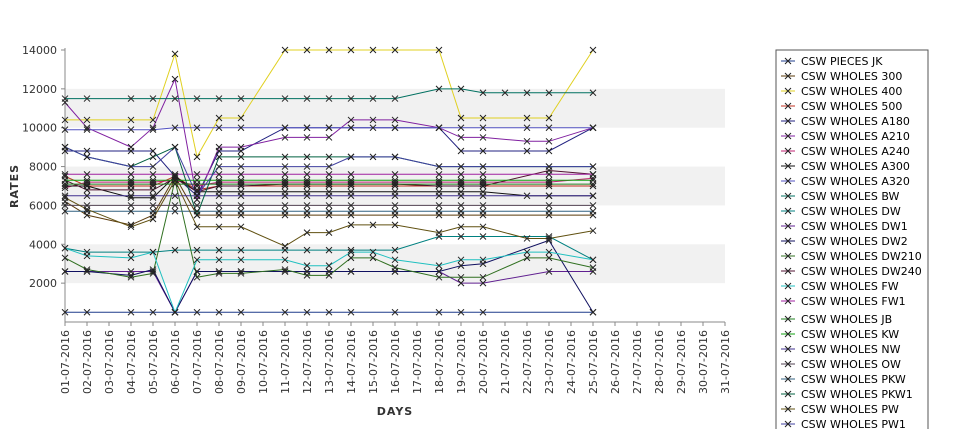  Describe the element at coordinates (853, 379) in the screenshot. I see `legend-label: CSW WHOLES PKW` at that location.